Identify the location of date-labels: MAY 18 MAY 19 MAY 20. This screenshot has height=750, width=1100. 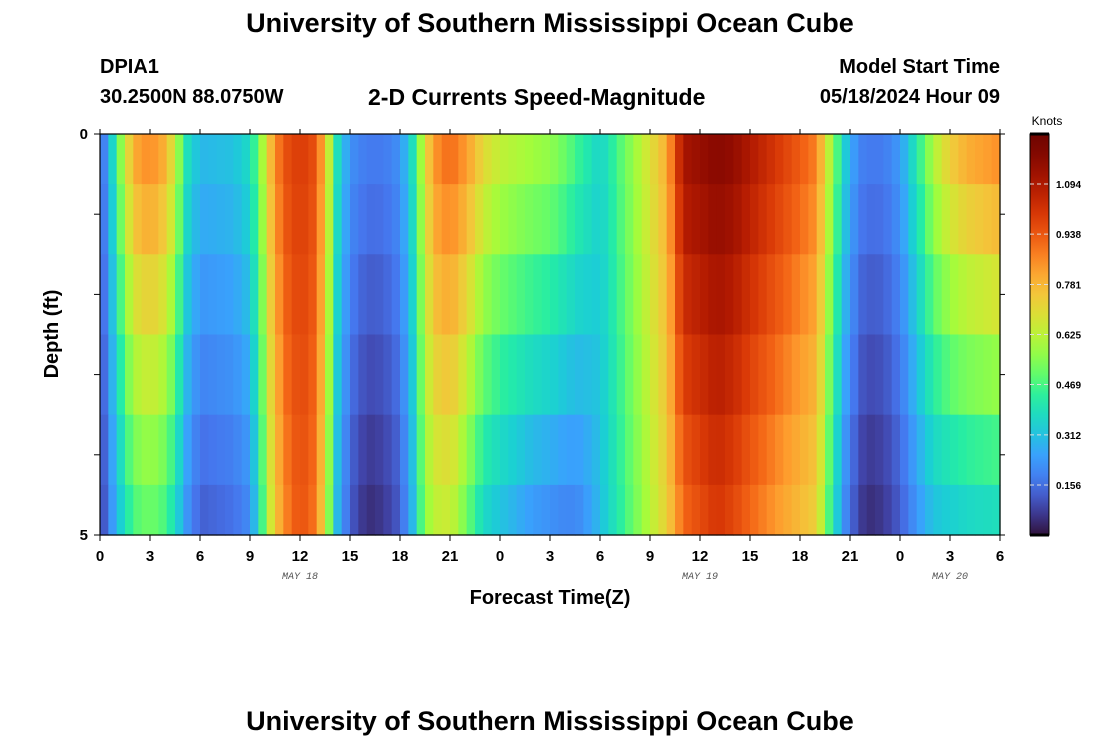
(625, 577).